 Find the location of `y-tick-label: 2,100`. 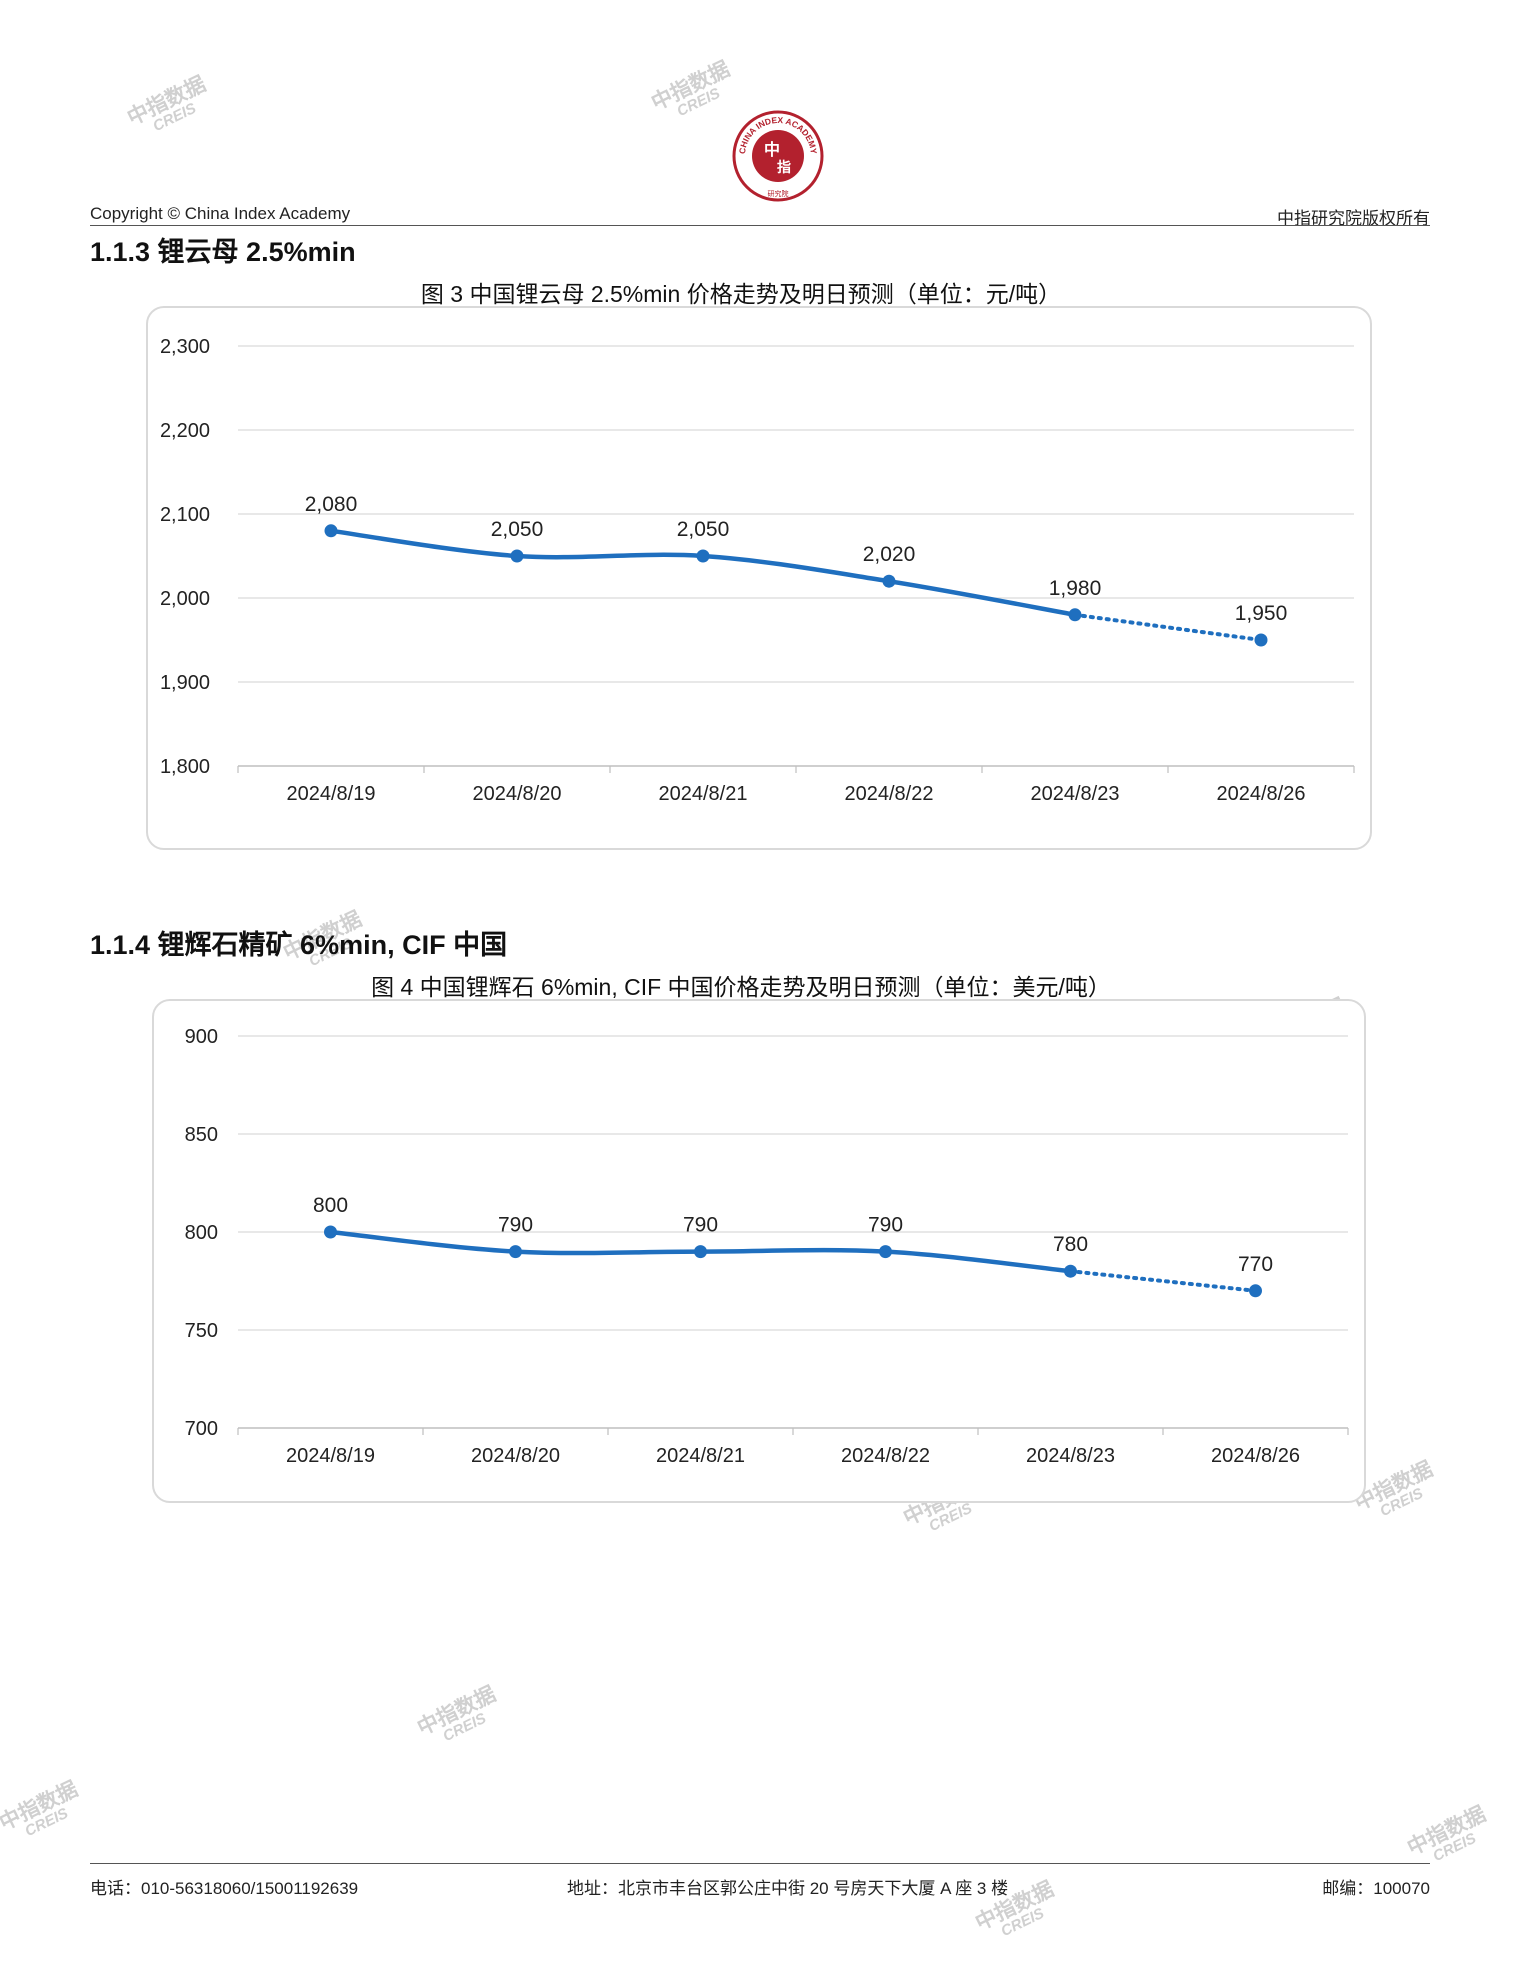

y-tick-label: 2,100 is located at coordinates (185, 515).